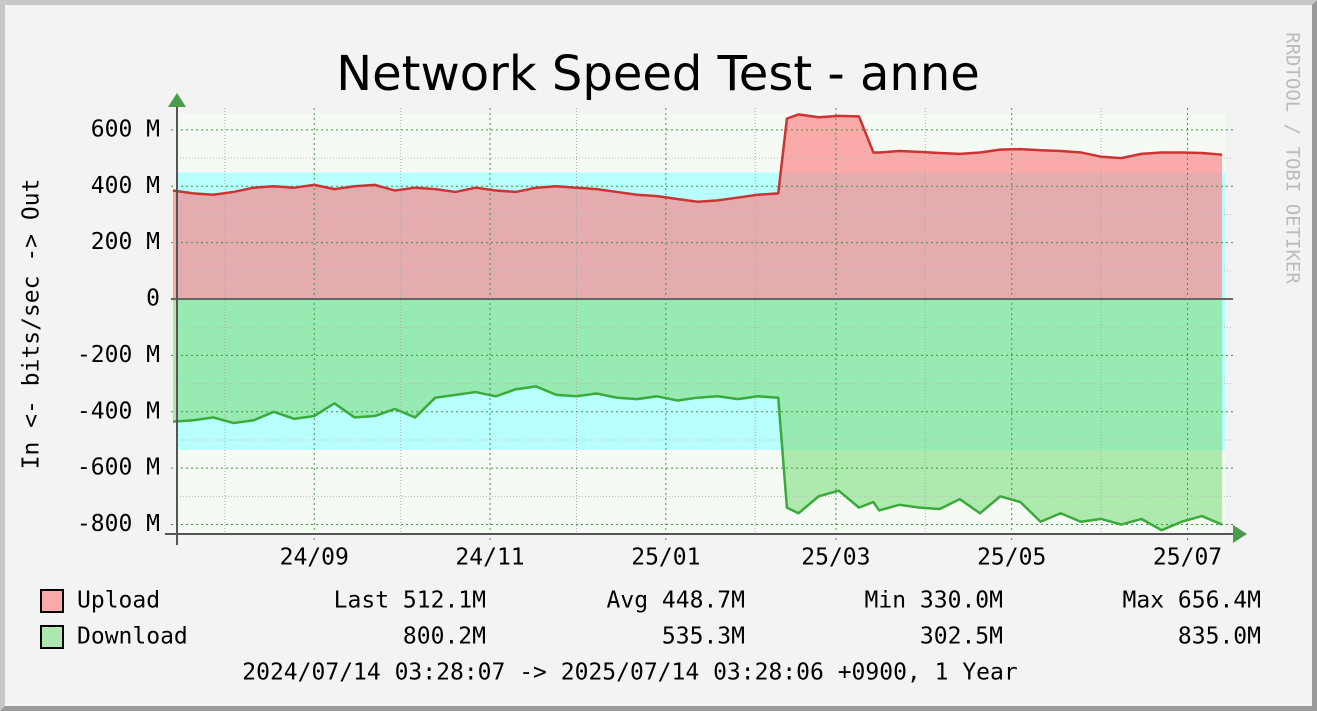 The height and width of the screenshot is (711, 1317). Describe the element at coordinates (125, 129) in the screenshot. I see `y-tick-label: 600 M` at that location.